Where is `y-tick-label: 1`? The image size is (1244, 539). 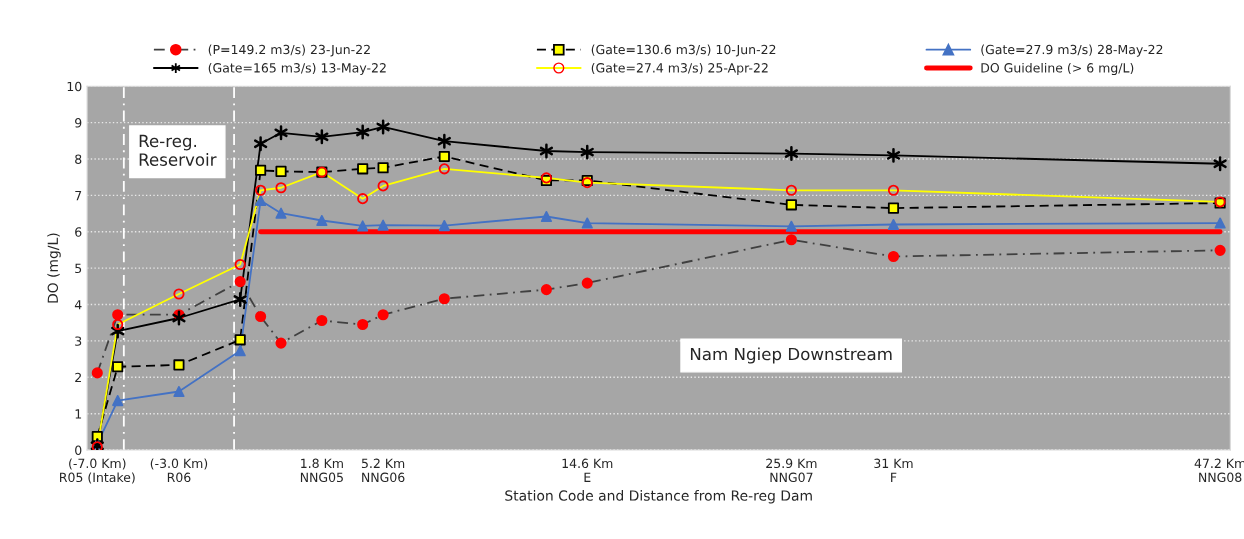
y-tick-label: 1 is located at coordinates (78, 414).